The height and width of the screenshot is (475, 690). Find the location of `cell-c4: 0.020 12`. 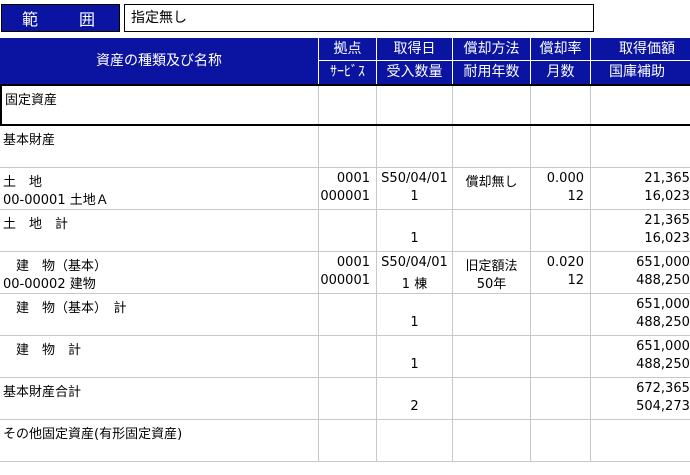

cell-c4: 0.020 12 is located at coordinates (560, 272).